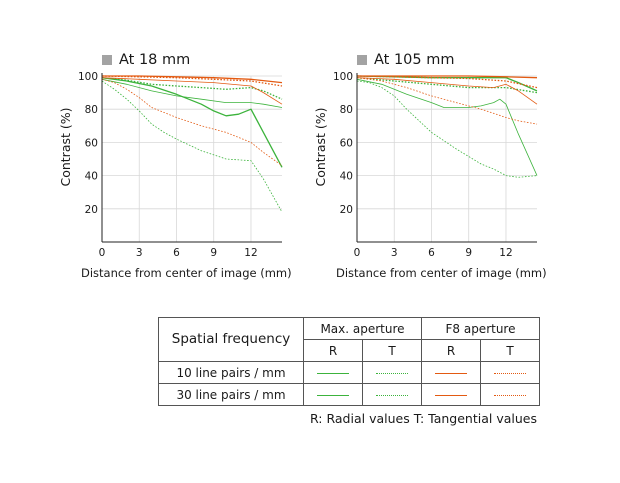  What do you see at coordinates (451, 373) in the screenshot?
I see `legend-line-f8-10-r` at bounding box center [451, 373].